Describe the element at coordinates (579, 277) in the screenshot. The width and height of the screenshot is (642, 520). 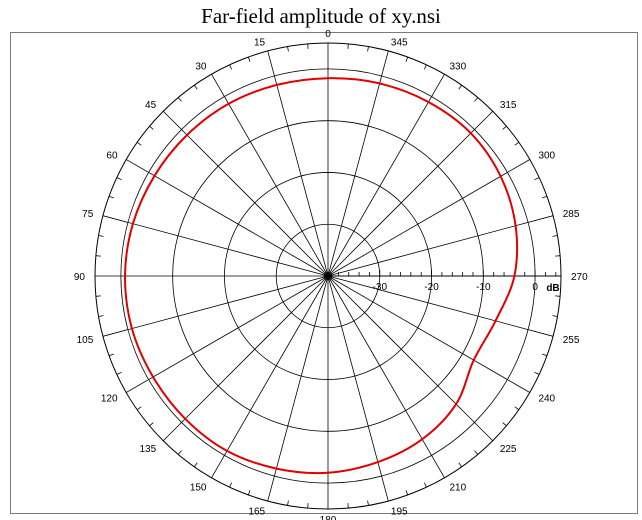
I see `angle-label: 270` at that location.